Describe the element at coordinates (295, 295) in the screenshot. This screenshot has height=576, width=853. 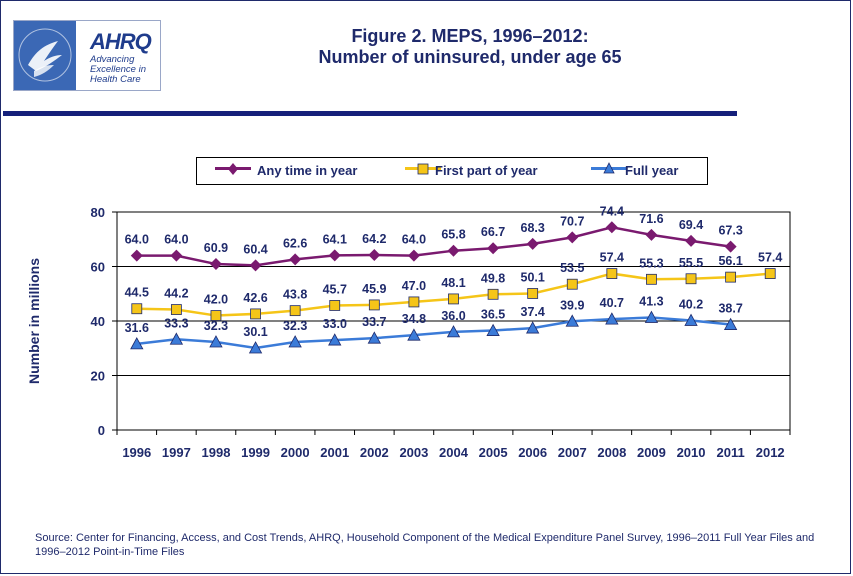
I see `data-label: 43.8` at that location.